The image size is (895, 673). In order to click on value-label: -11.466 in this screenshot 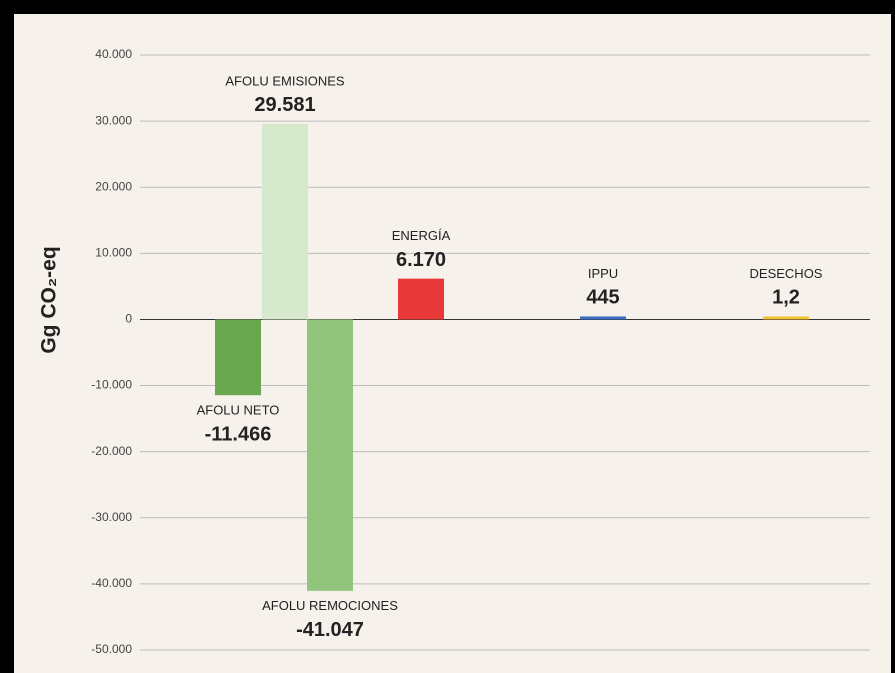, I will do `click(238, 435)`.